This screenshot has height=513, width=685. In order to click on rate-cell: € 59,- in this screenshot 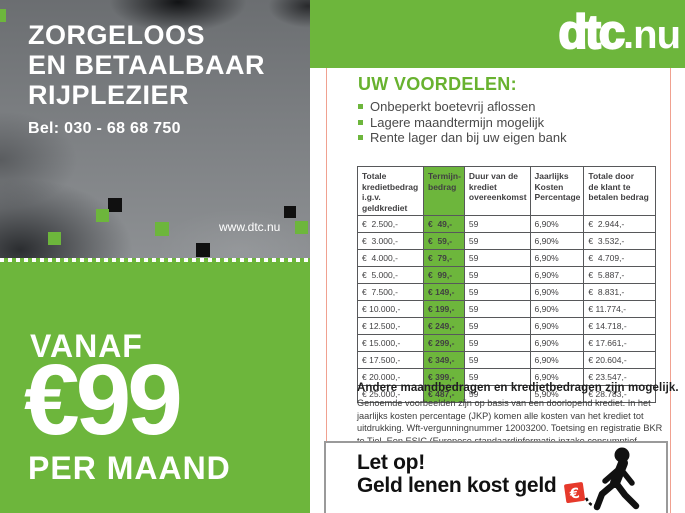, I will do `click(444, 241)`.